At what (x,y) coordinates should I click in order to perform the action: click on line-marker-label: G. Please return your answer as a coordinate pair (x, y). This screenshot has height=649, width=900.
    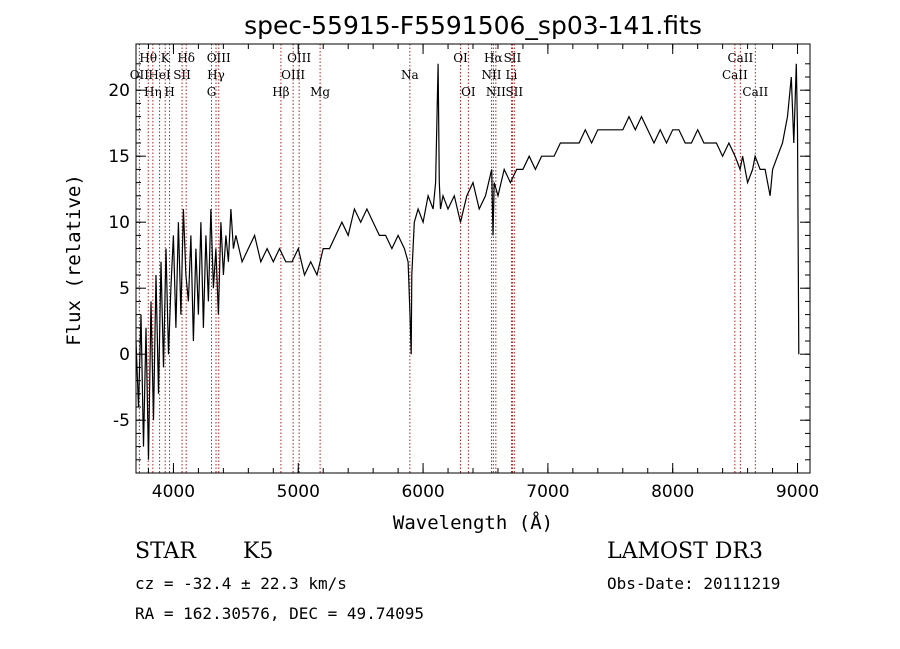
    Looking at the image, I should click on (212, 92).